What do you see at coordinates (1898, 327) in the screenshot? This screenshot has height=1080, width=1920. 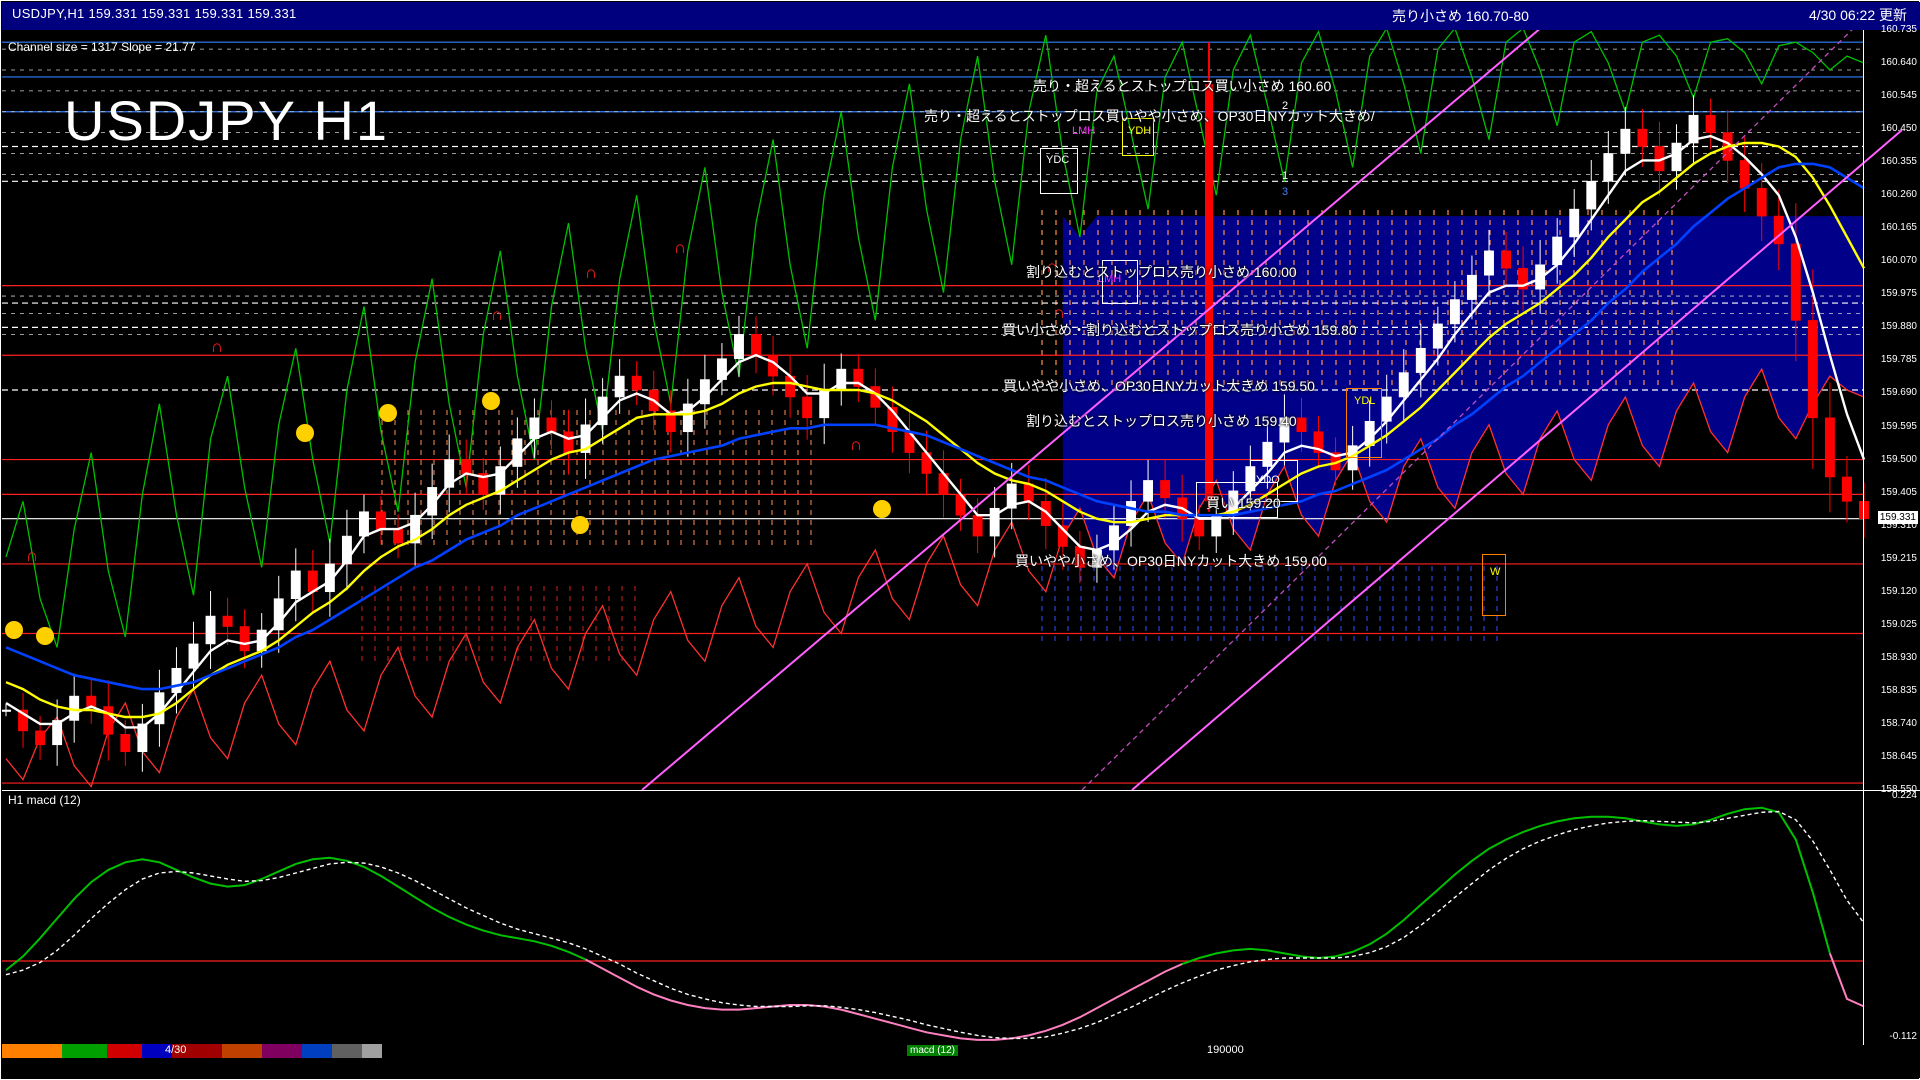 I see `price-tick-label: 159.880` at bounding box center [1898, 327].